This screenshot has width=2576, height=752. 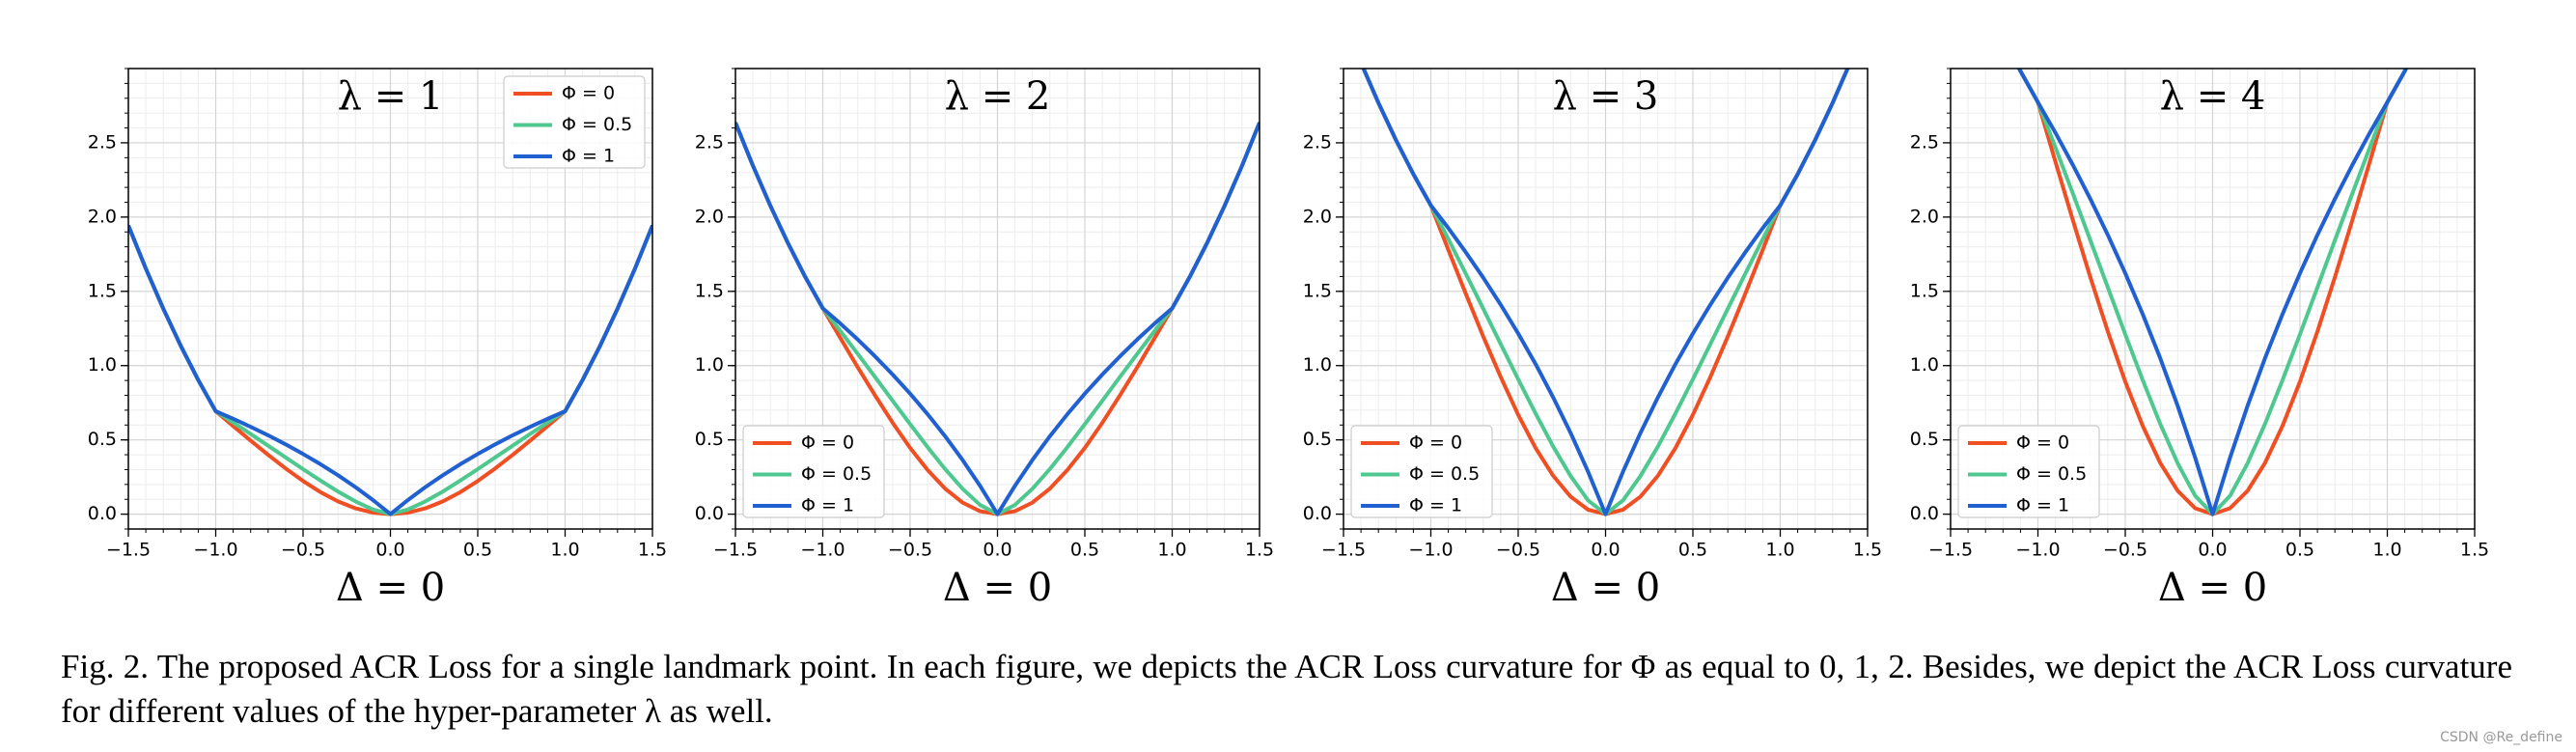 I want to click on chart-title: λ = 3, so click(x=1606, y=96).